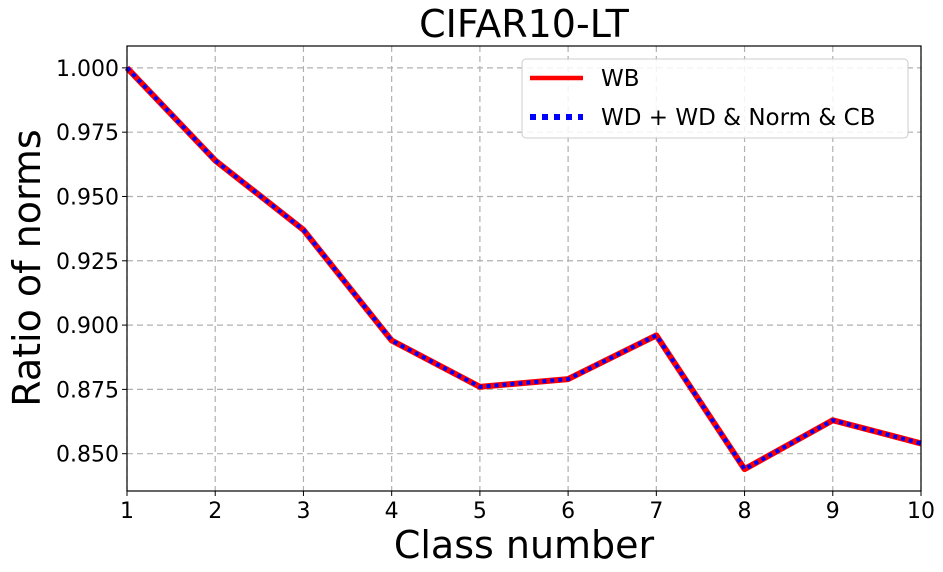  I want to click on y-axis-title: Ratio of norms, so click(27, 267).